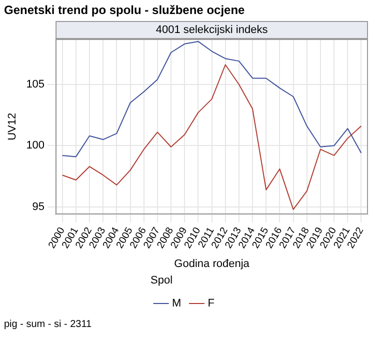 This screenshot has height=340, width=378. What do you see at coordinates (35, 84) in the screenshot?
I see `y-tick-label: 105` at bounding box center [35, 84].